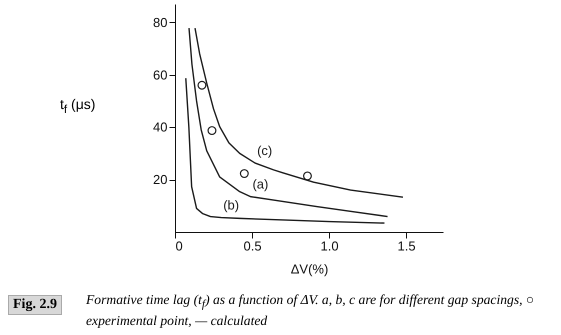 This screenshot has height=335, width=561. Describe the element at coordinates (406, 246) in the screenshot. I see `x-tick-label: 1.5` at that location.